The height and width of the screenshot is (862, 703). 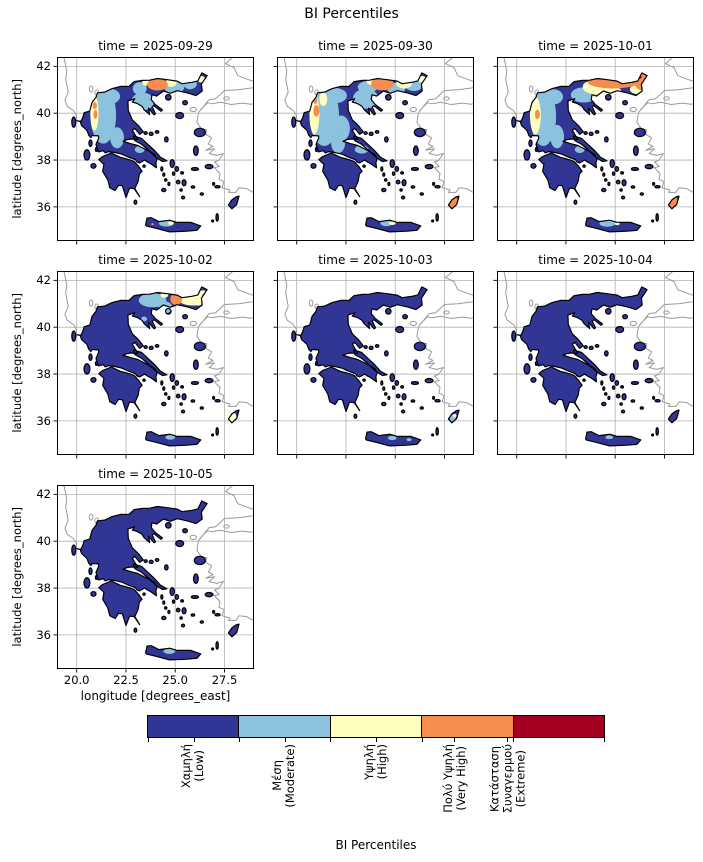 I want to click on subplot-title: time = 2025-09-30, so click(x=375, y=46).